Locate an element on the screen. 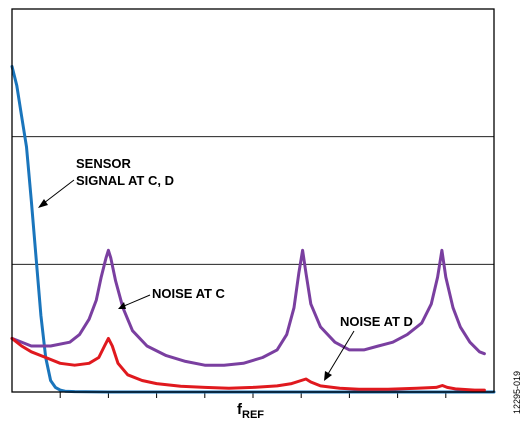 This screenshot has height=423, width=526. noise-d-annotation-arrow is located at coordinates (341, 352).